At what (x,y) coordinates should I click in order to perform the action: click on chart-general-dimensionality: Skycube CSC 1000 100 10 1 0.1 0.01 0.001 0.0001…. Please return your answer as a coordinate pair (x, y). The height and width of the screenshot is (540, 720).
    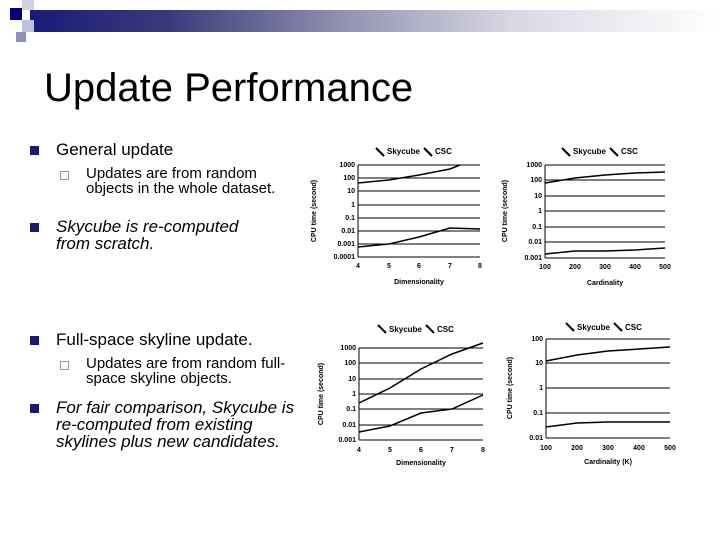
    Looking at the image, I should click on (396, 216).